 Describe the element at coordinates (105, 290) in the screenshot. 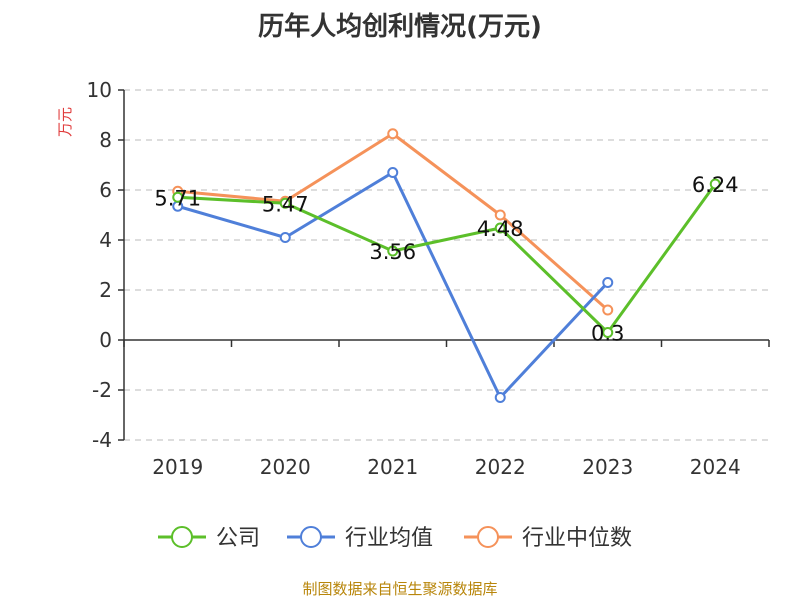

I see `y-tick-label: 2` at that location.